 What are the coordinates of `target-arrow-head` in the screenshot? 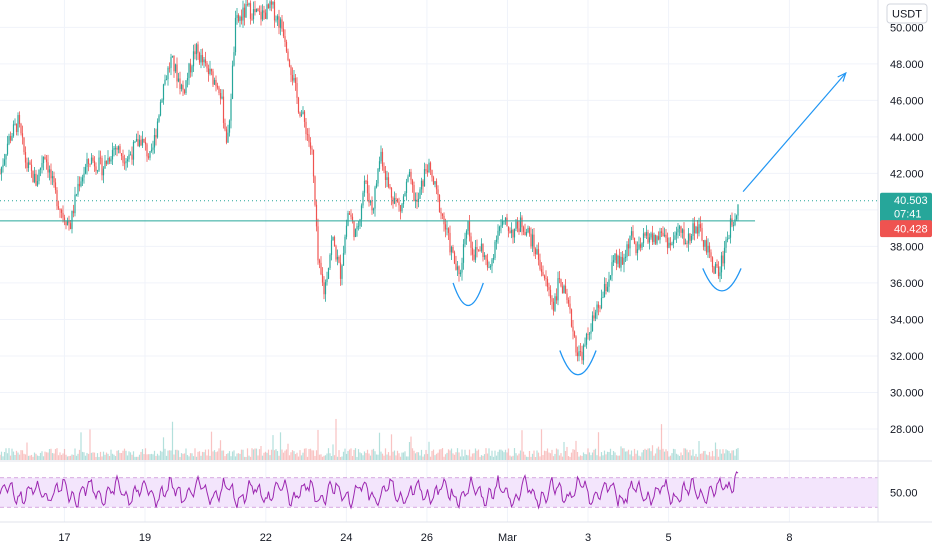 It's located at (842, 76).